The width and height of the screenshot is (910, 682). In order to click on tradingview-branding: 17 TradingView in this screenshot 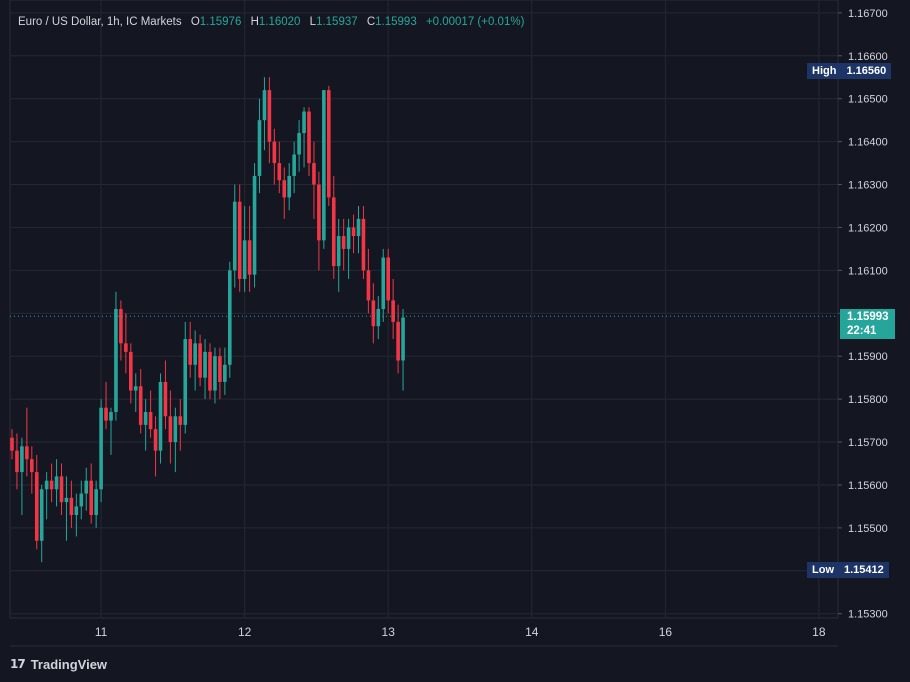, I will do `click(58, 664)`.